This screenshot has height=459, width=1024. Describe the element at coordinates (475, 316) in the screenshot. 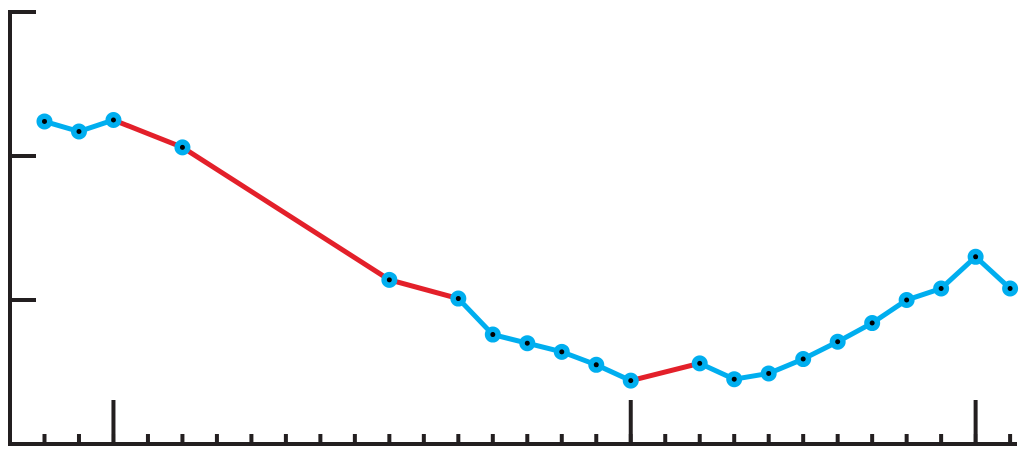

I see `line-segment` at that location.